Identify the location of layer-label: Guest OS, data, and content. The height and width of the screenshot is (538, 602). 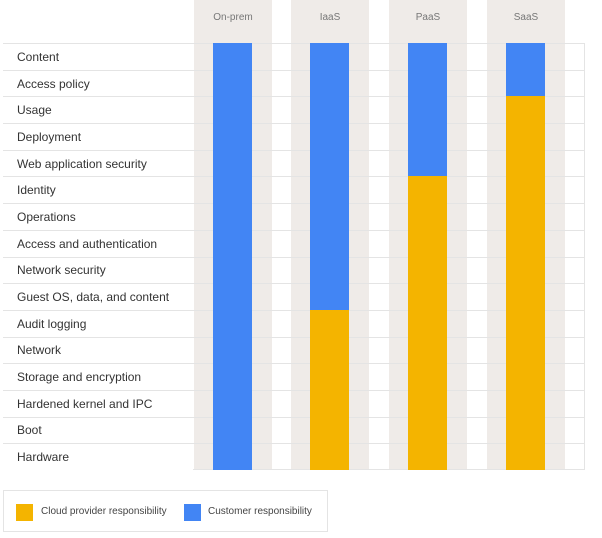
(98, 297).